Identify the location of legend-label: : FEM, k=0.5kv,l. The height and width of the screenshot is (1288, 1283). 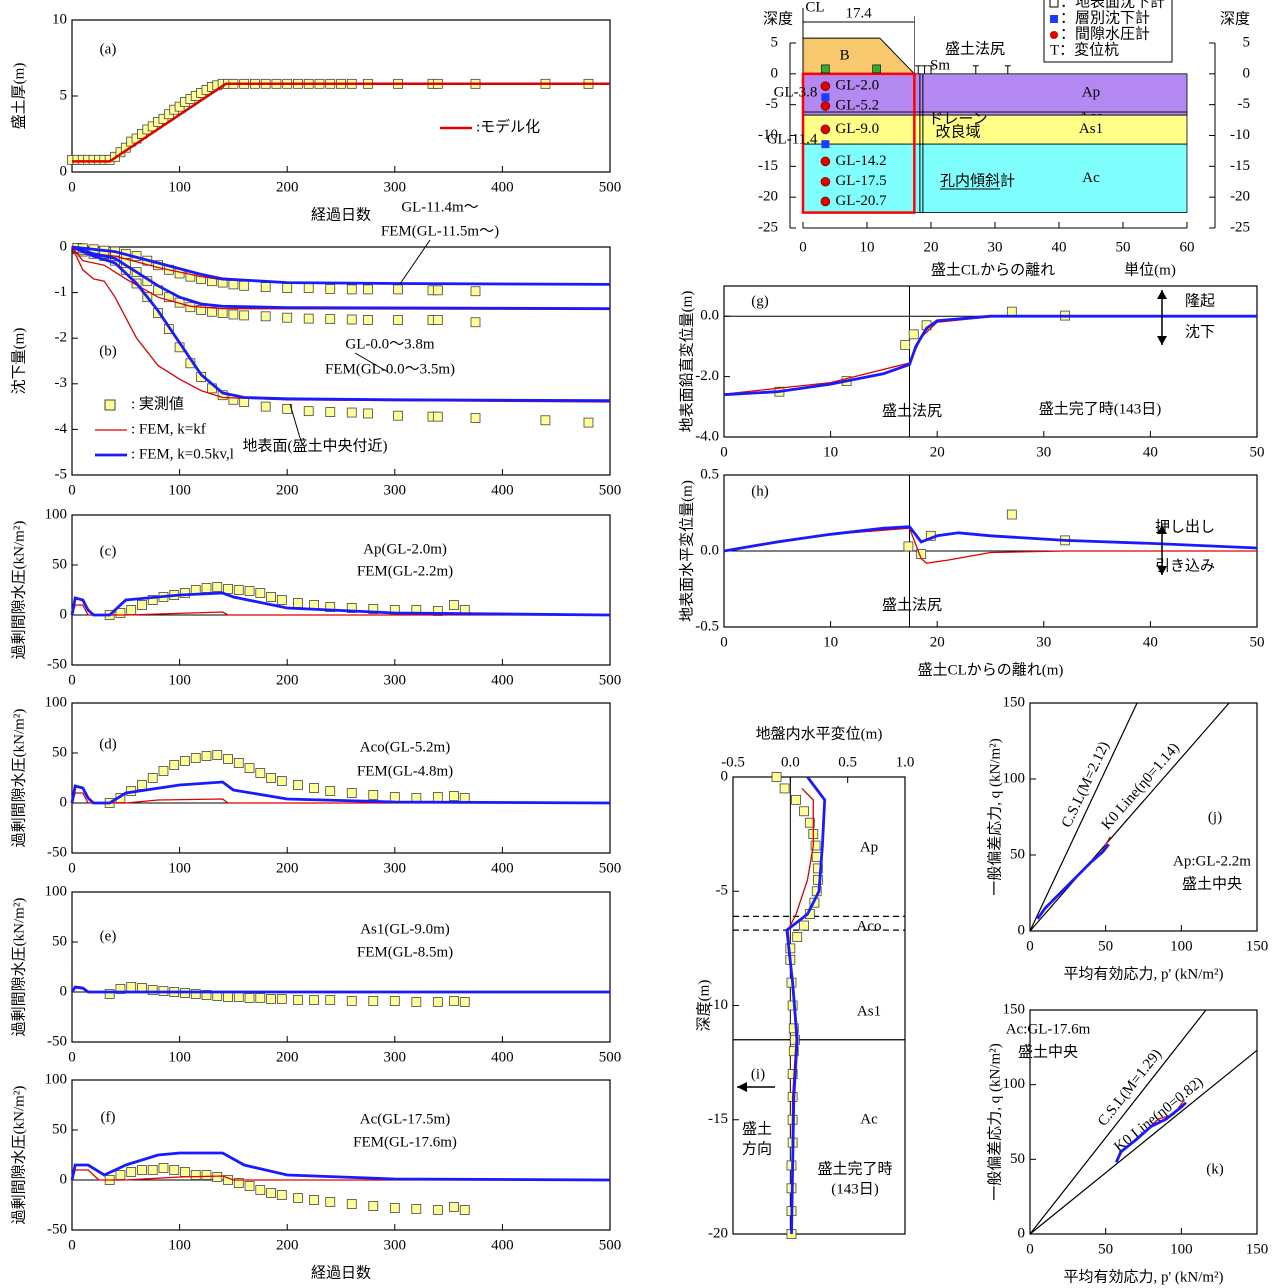
(182, 454).